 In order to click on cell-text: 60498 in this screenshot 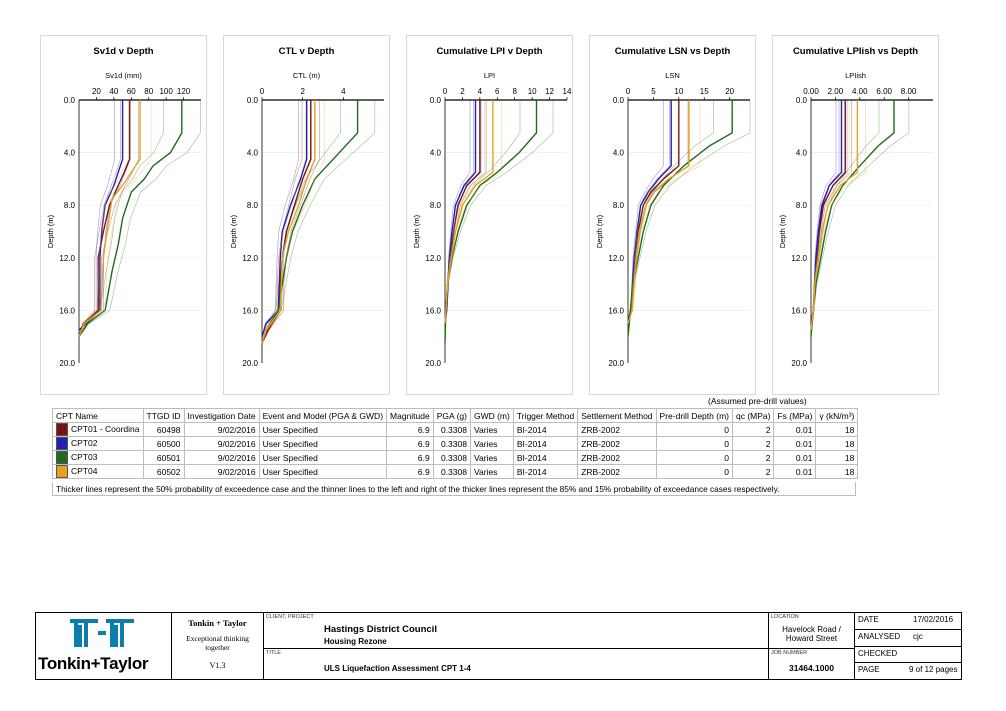, I will do `click(168, 429)`.